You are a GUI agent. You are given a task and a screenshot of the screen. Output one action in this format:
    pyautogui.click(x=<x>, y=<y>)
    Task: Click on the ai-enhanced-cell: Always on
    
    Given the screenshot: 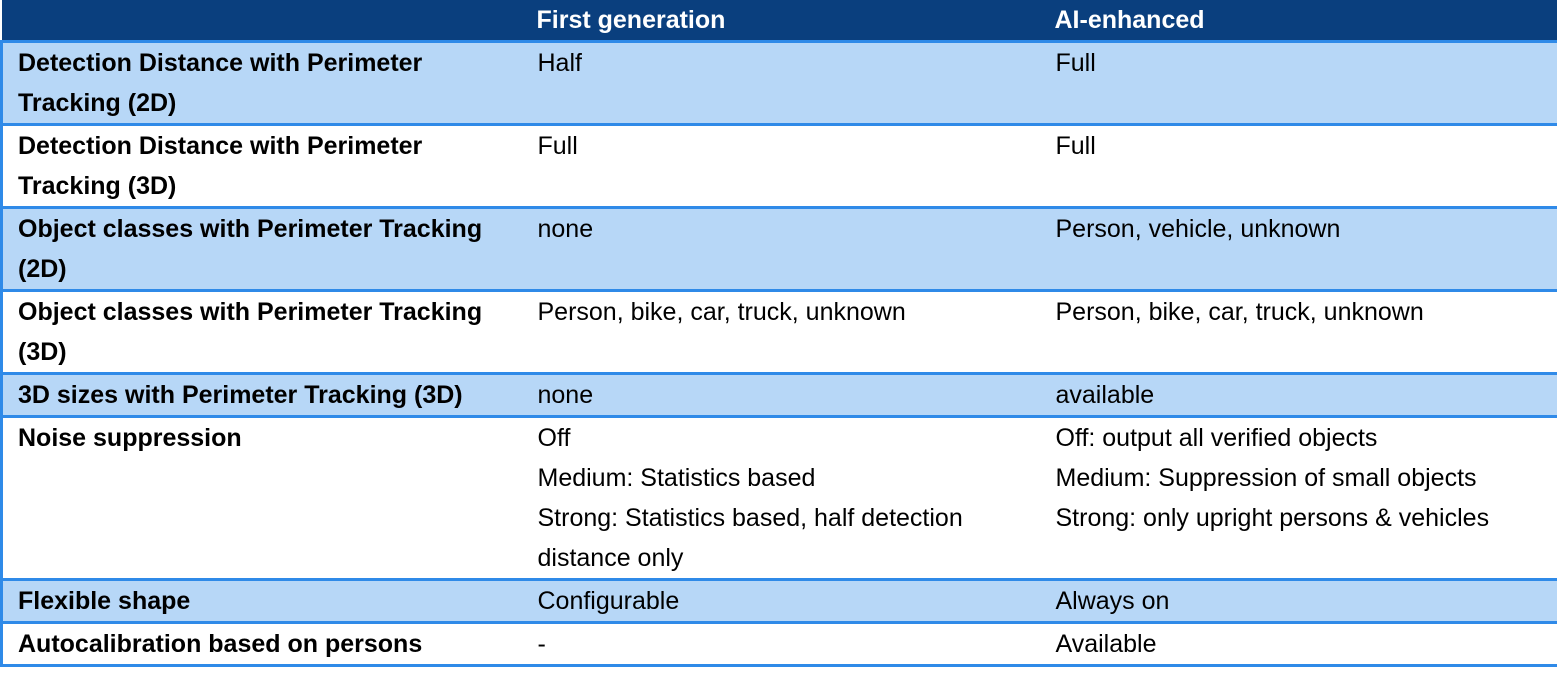 What is the action you would take?
    pyautogui.click(x=1300, y=600)
    